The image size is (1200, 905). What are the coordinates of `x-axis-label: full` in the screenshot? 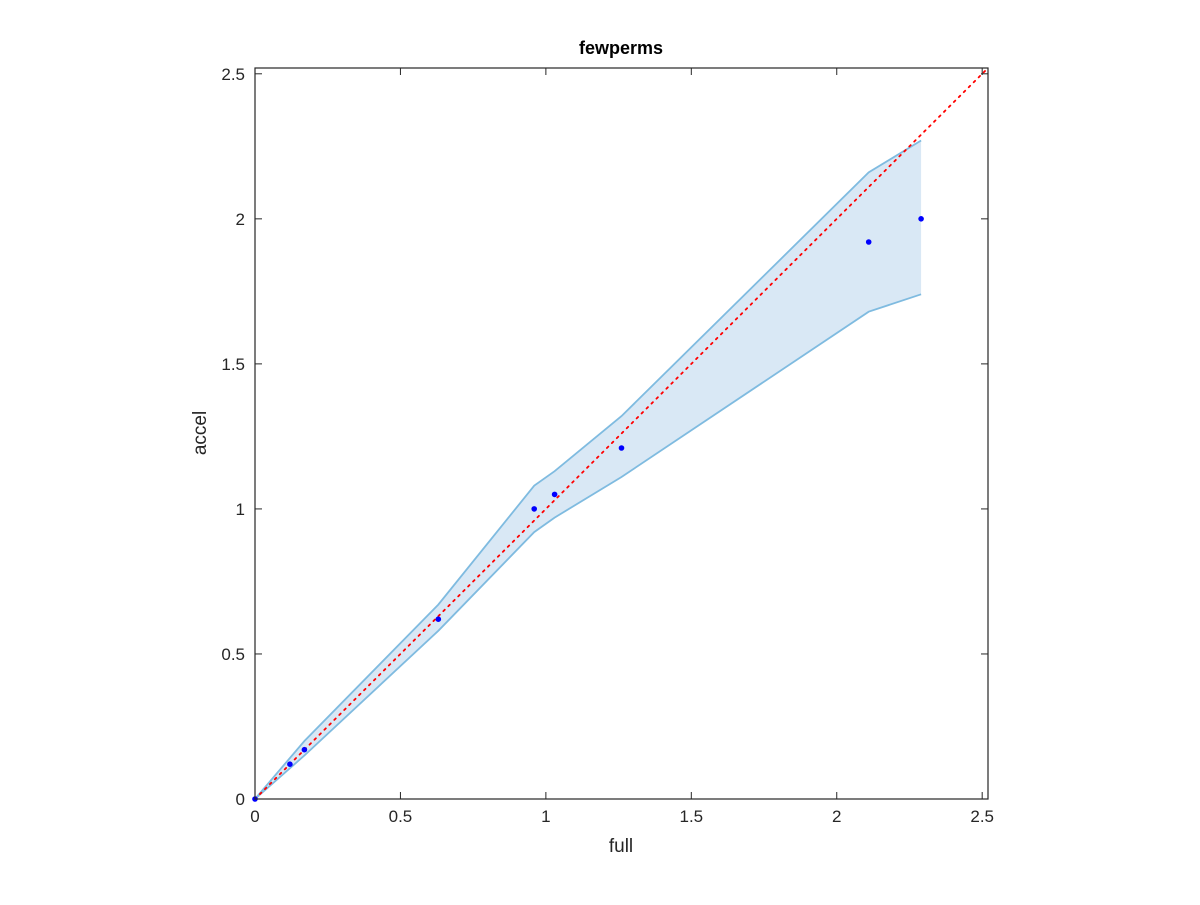 It's located at (621, 846).